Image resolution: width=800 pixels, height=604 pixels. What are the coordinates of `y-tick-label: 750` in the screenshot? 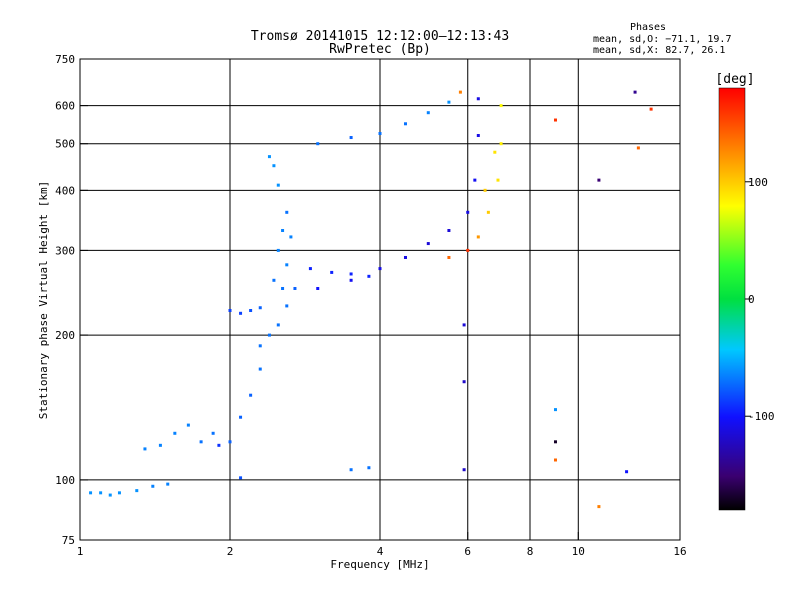 It's located at (65, 59).